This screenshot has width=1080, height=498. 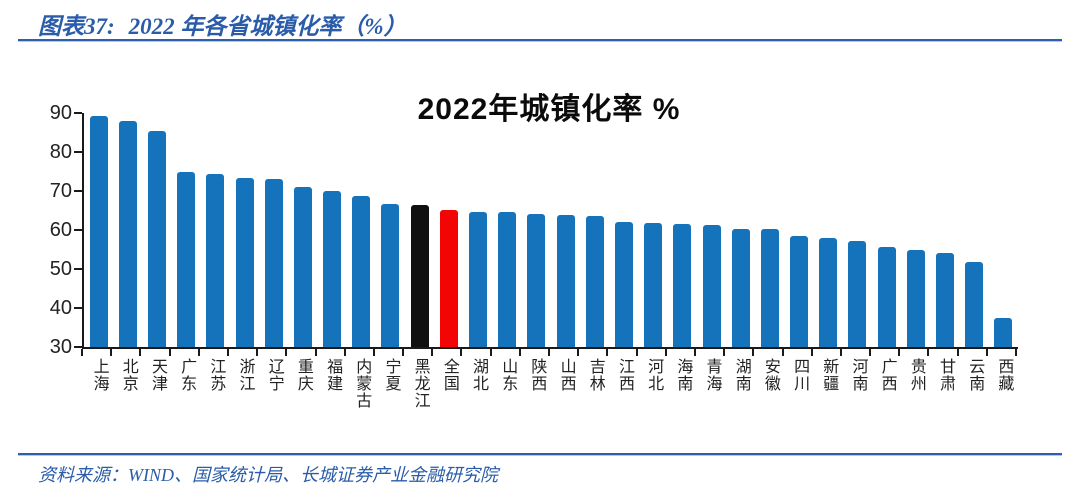 What do you see at coordinates (60, 152) in the screenshot?
I see `y-axis-tick-label: 80` at bounding box center [60, 152].